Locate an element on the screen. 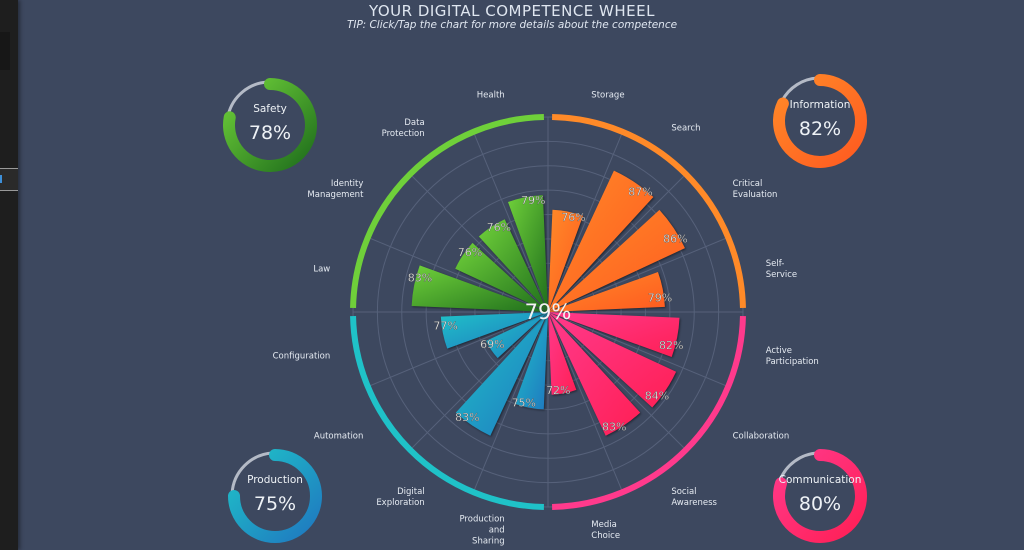 The height and width of the screenshot is (550, 1024). wedge-digital-exploration is located at coordinates (501, 374).